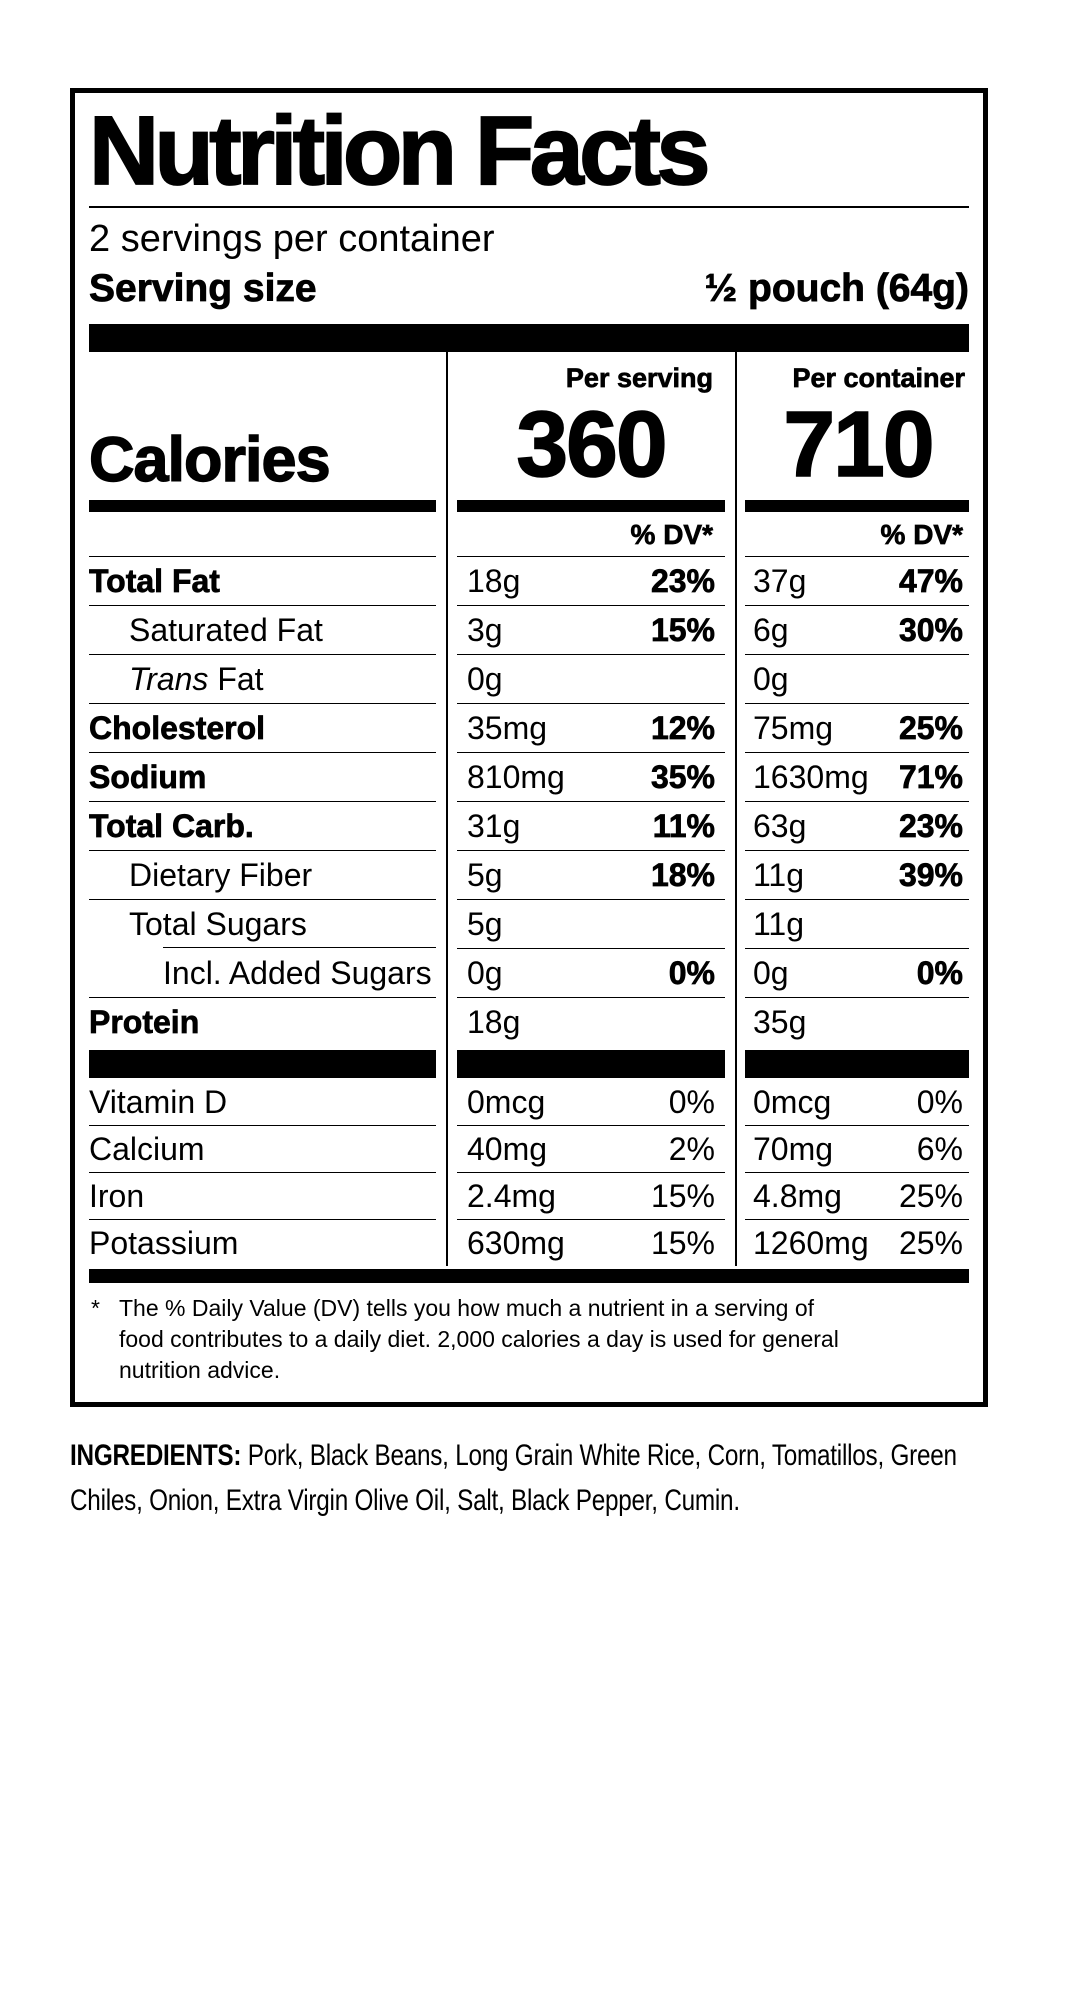  I want to click on vitamin-row: Iron 2.4mg 15% 4.8mg 25%, so click(529, 1195).